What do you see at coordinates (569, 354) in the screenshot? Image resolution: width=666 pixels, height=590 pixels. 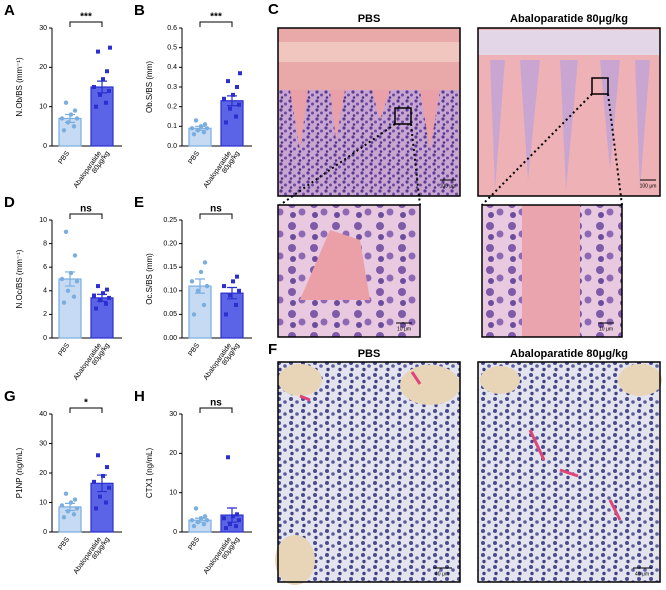 I see `image-title: Abaloparatide 80μg/kg` at bounding box center [569, 354].